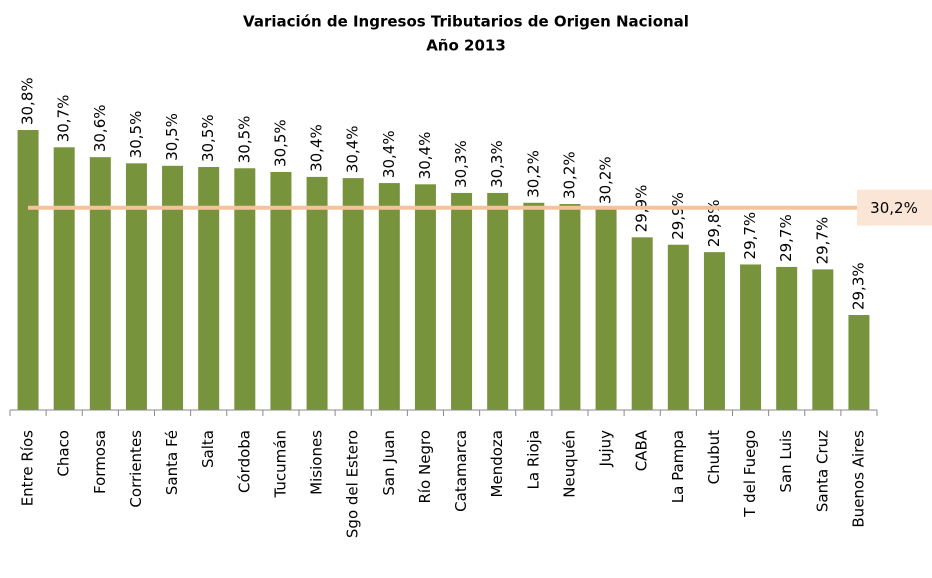 Image resolution: width=932 pixels, height=578 pixels. Describe the element at coordinates (466, 46) in the screenshot. I see `chart-subtitle: Año 2013` at that location.